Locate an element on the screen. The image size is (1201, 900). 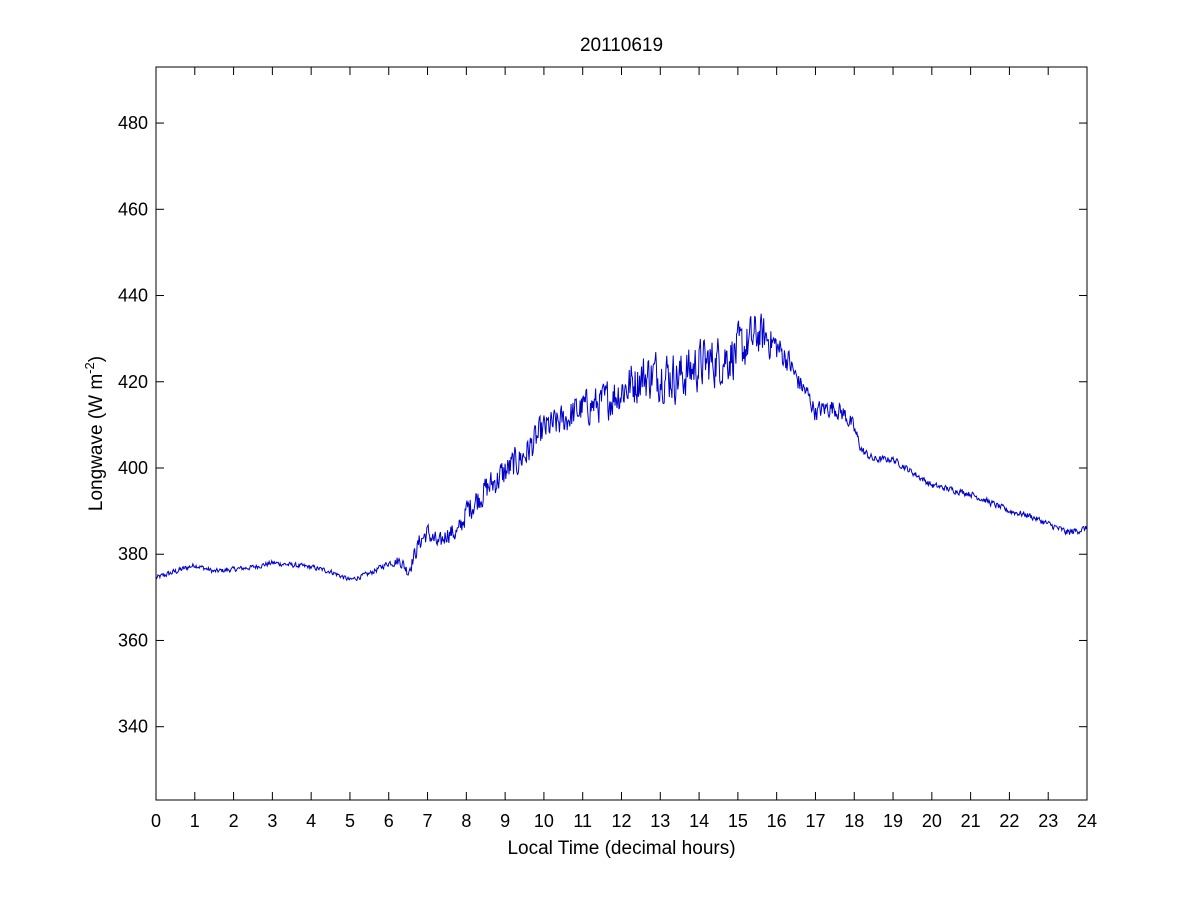
x-tick-label: 4 is located at coordinates (311, 821).